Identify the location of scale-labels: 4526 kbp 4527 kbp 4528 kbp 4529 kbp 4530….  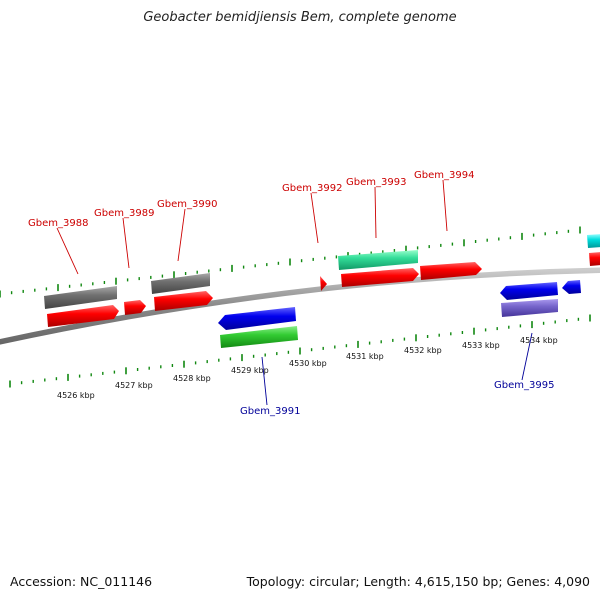
(307, 368).